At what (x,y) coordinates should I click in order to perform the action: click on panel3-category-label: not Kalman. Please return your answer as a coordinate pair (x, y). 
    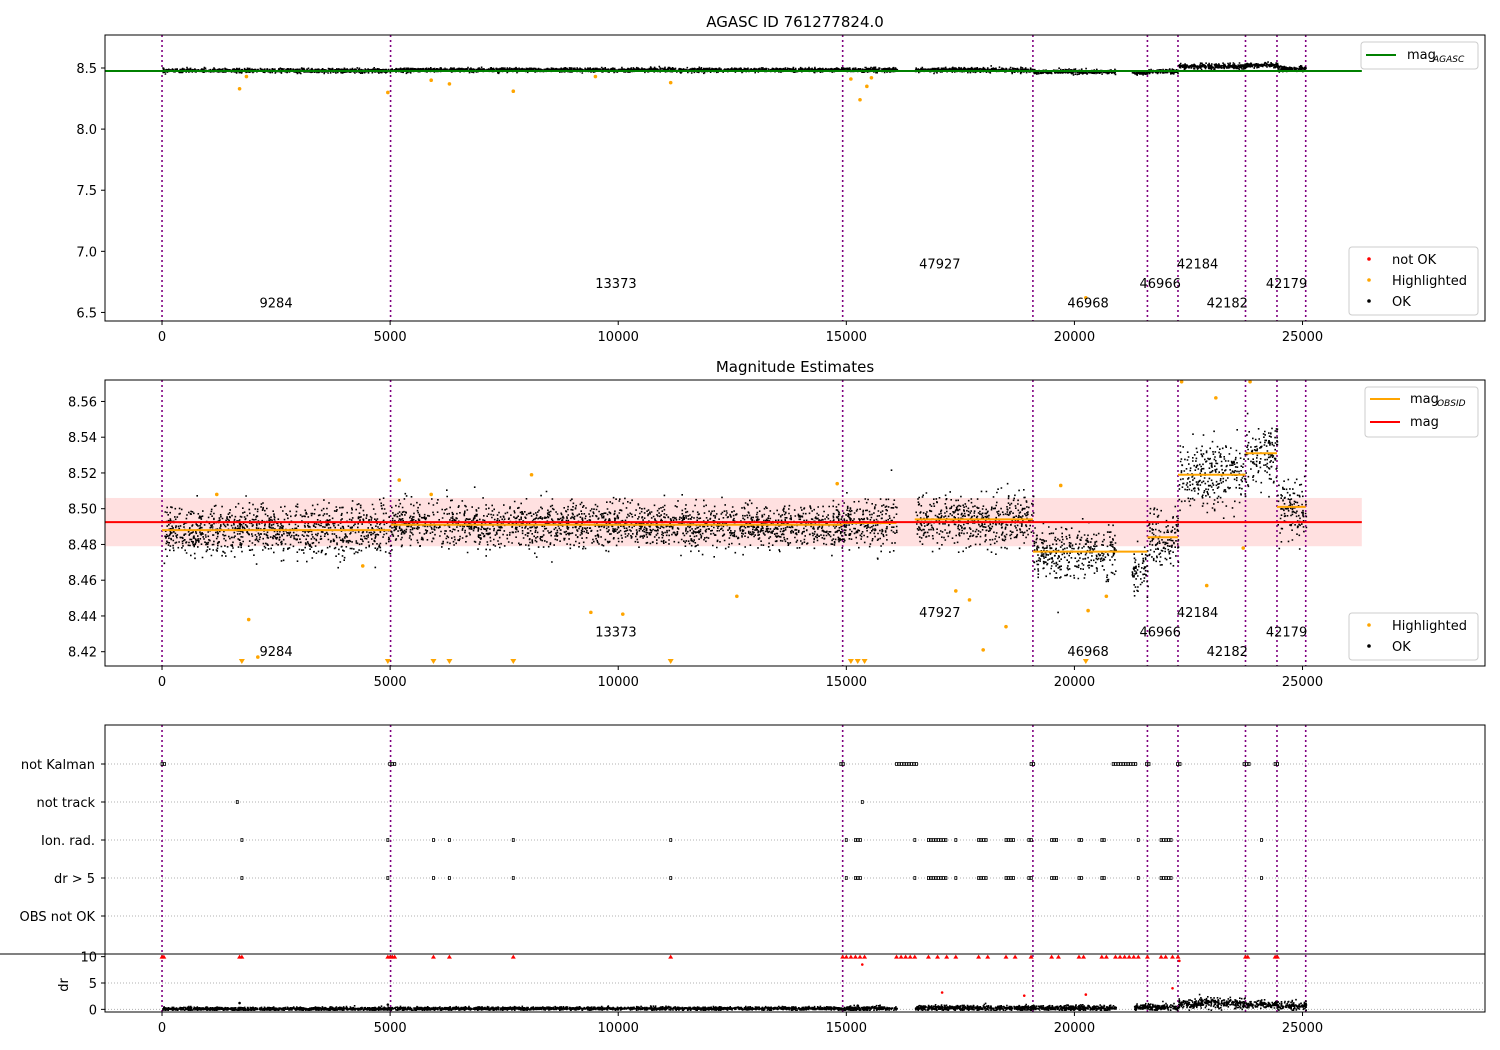
    Looking at the image, I should click on (58, 765).